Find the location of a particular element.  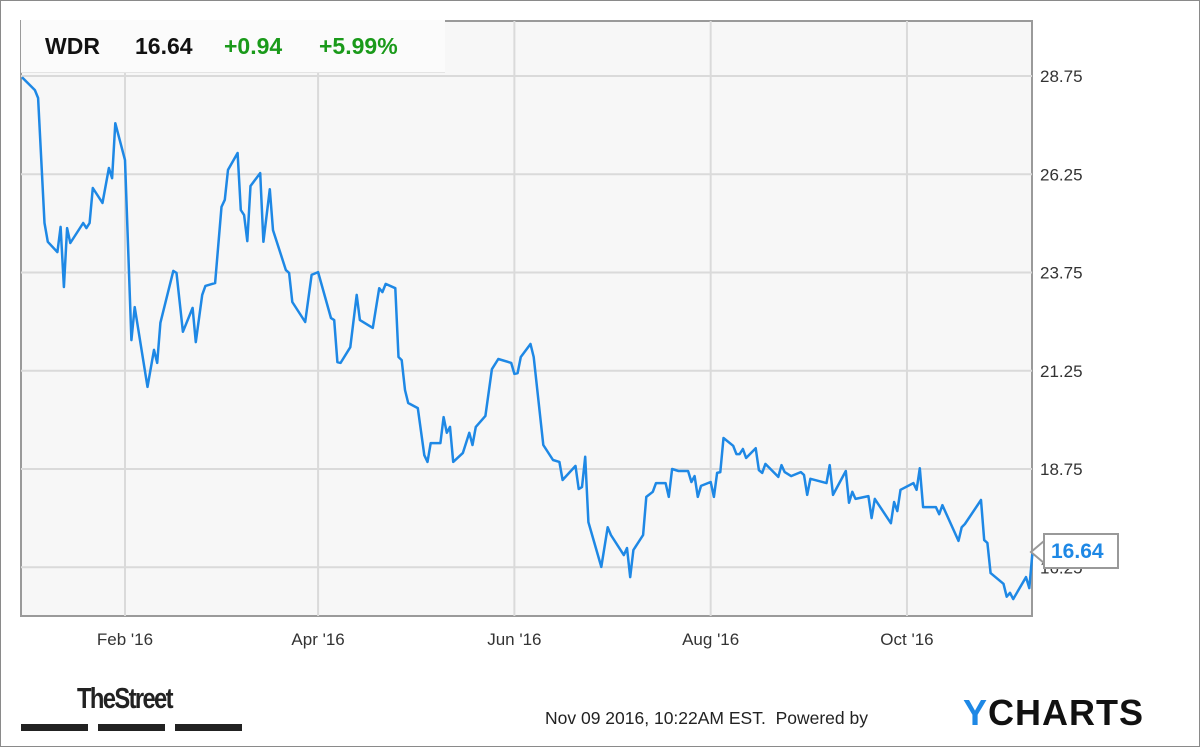

ycharts-logo-rest: CHARTS is located at coordinates (1066, 712).